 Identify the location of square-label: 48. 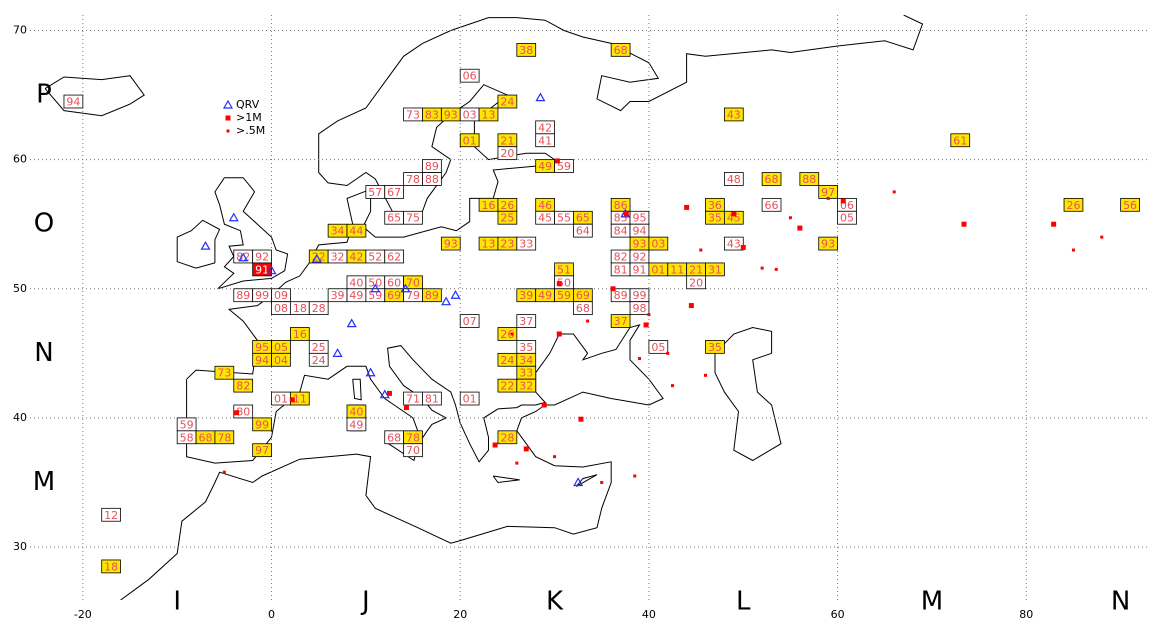
(734, 179).